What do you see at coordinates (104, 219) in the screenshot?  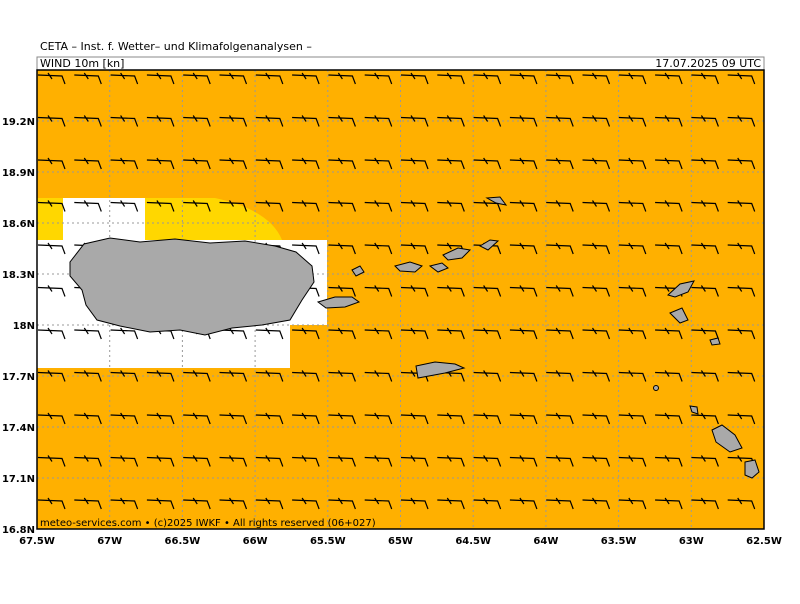 I see `wind-speed-fill` at bounding box center [104, 219].